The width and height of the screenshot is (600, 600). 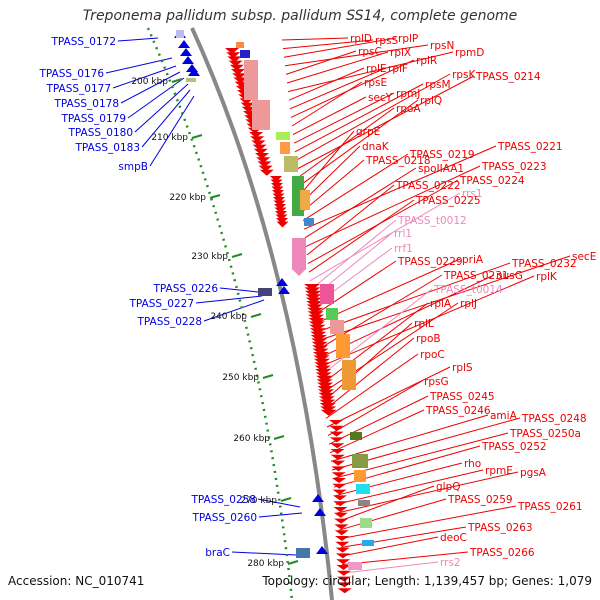 I want to click on gene-label-left: TPASS_0258, so click(x=223, y=500).